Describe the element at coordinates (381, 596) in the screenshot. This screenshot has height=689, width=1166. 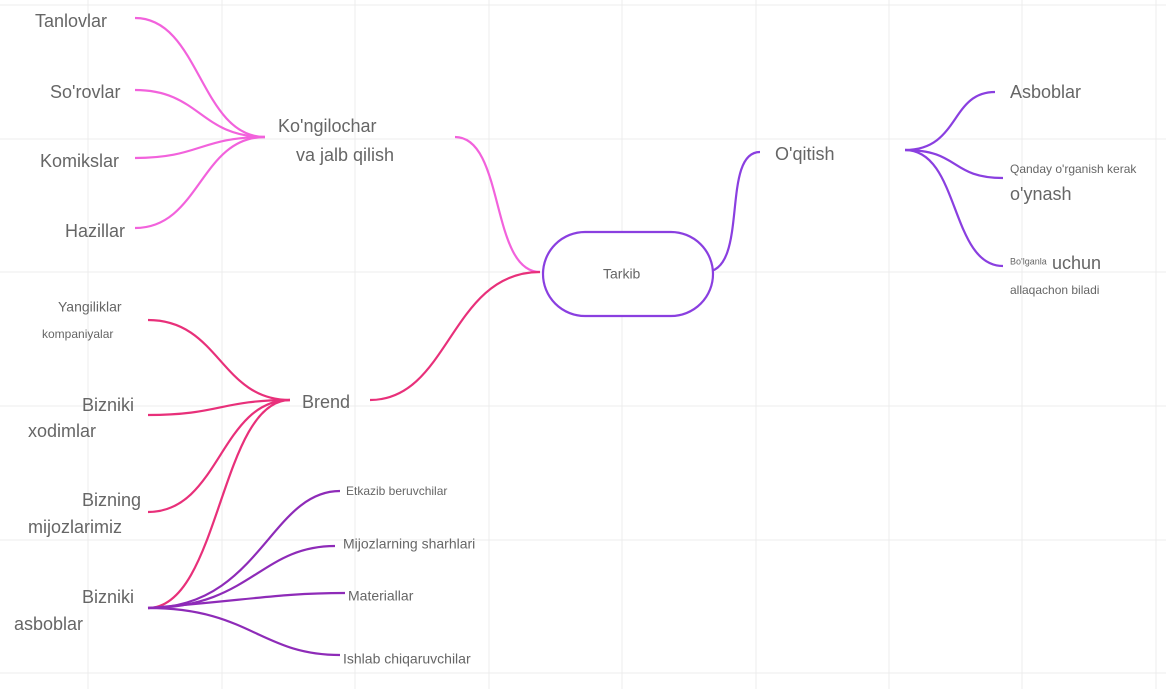
I see `leaf-label: Materiallar` at that location.